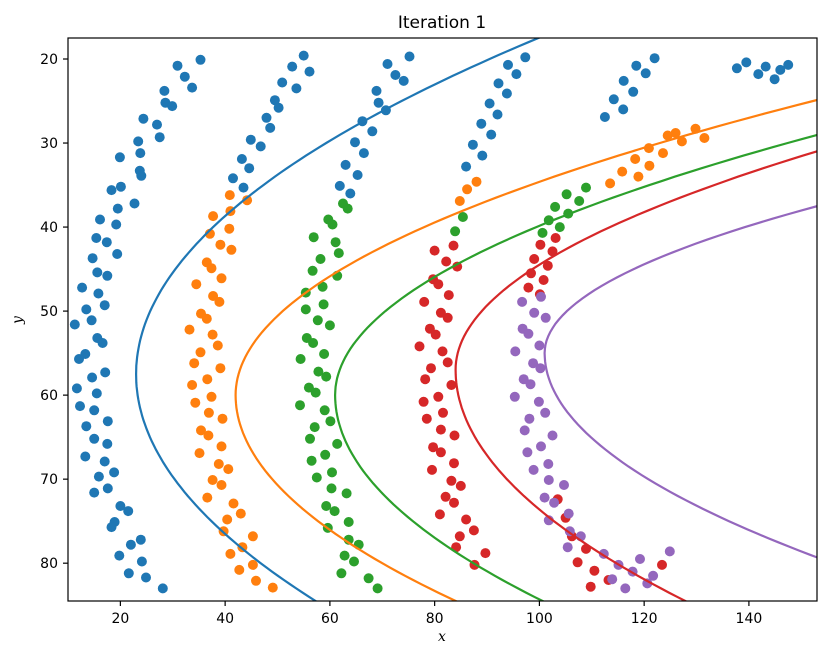 The height and width of the screenshot is (655, 830). I want to click on y-tick-label: 60, so click(49, 396).